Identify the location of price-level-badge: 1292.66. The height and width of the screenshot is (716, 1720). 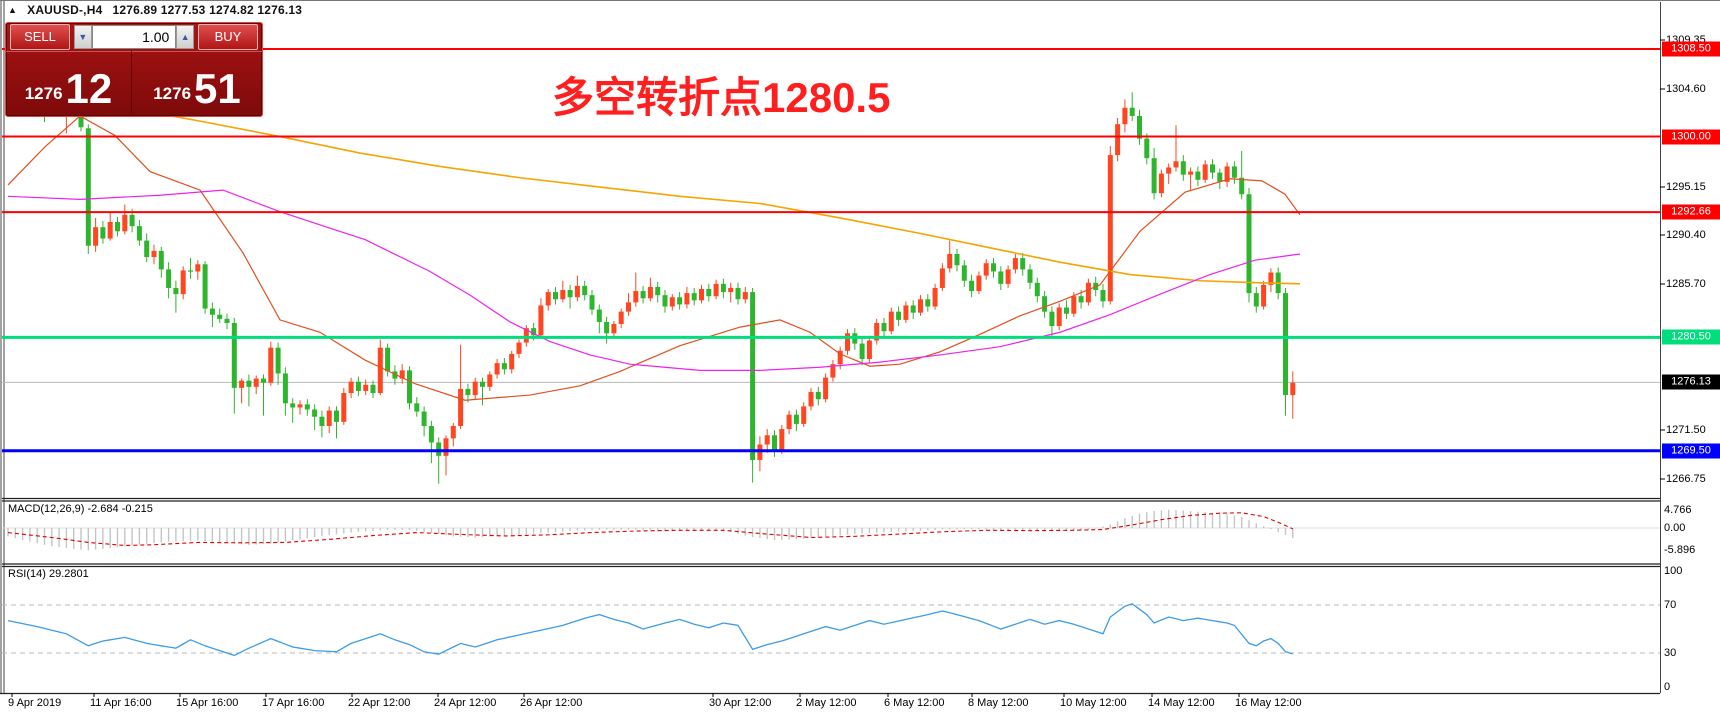
(1691, 212).